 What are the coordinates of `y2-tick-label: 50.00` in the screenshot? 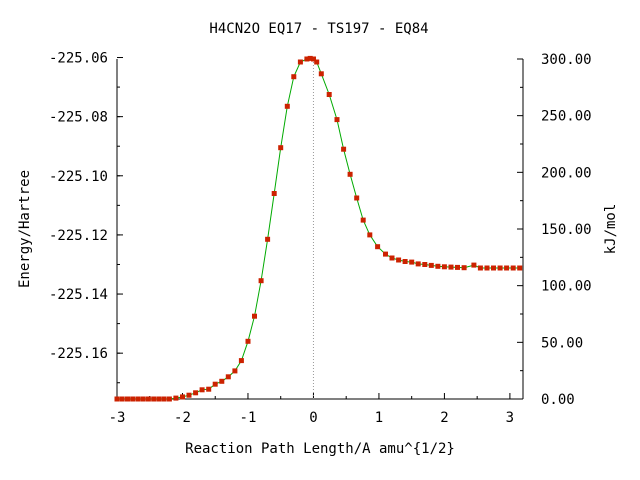 It's located at (562, 343).